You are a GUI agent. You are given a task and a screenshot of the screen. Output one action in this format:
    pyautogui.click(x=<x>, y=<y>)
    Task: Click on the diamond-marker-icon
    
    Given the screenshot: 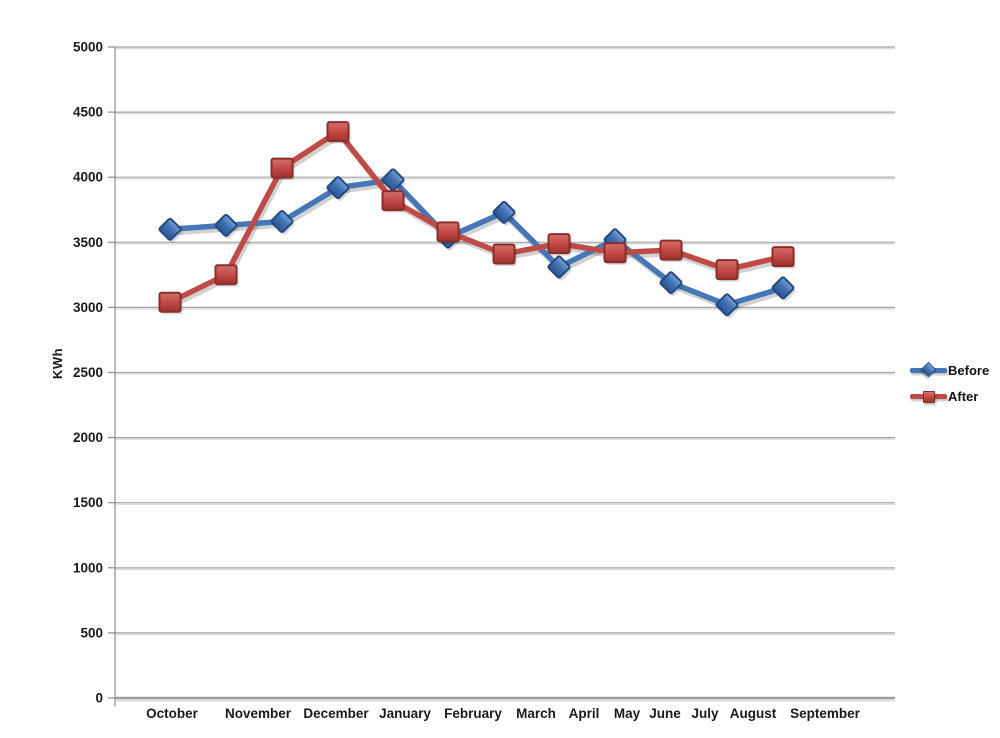 What is the action you would take?
    pyautogui.click(x=928, y=369)
    